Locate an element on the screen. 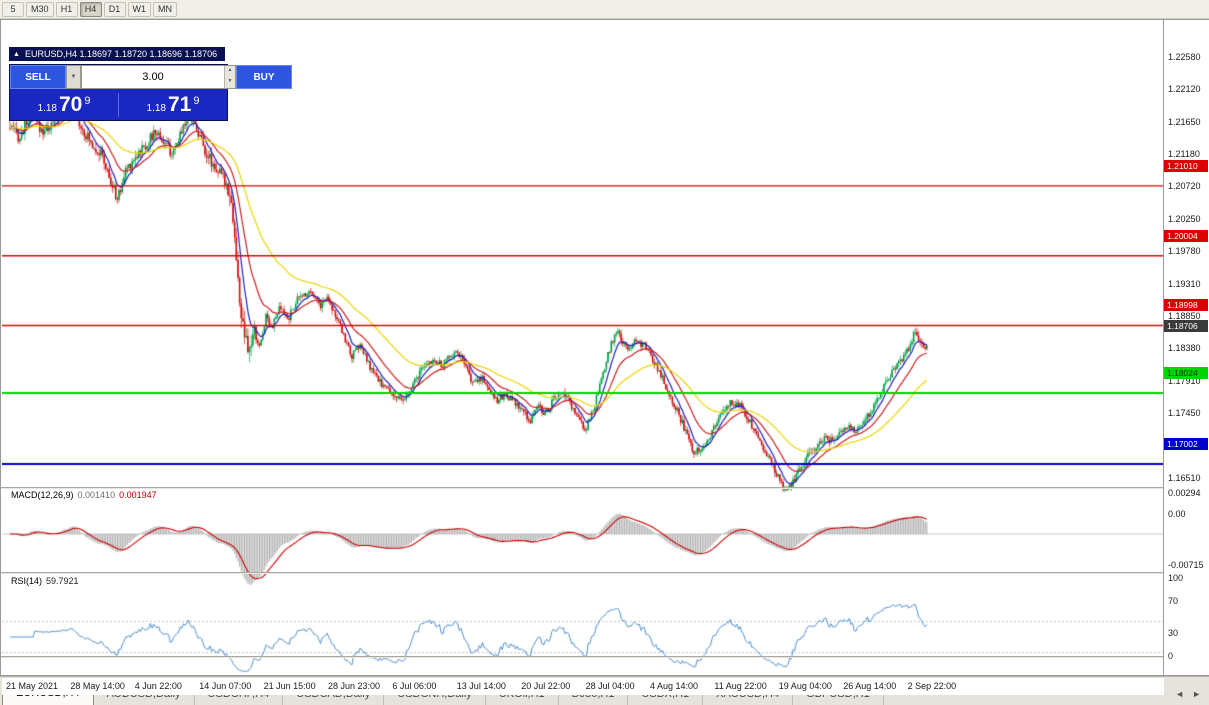 The width and height of the screenshot is (1209, 705). rsi-value: 59.7921 is located at coordinates (62, 581).